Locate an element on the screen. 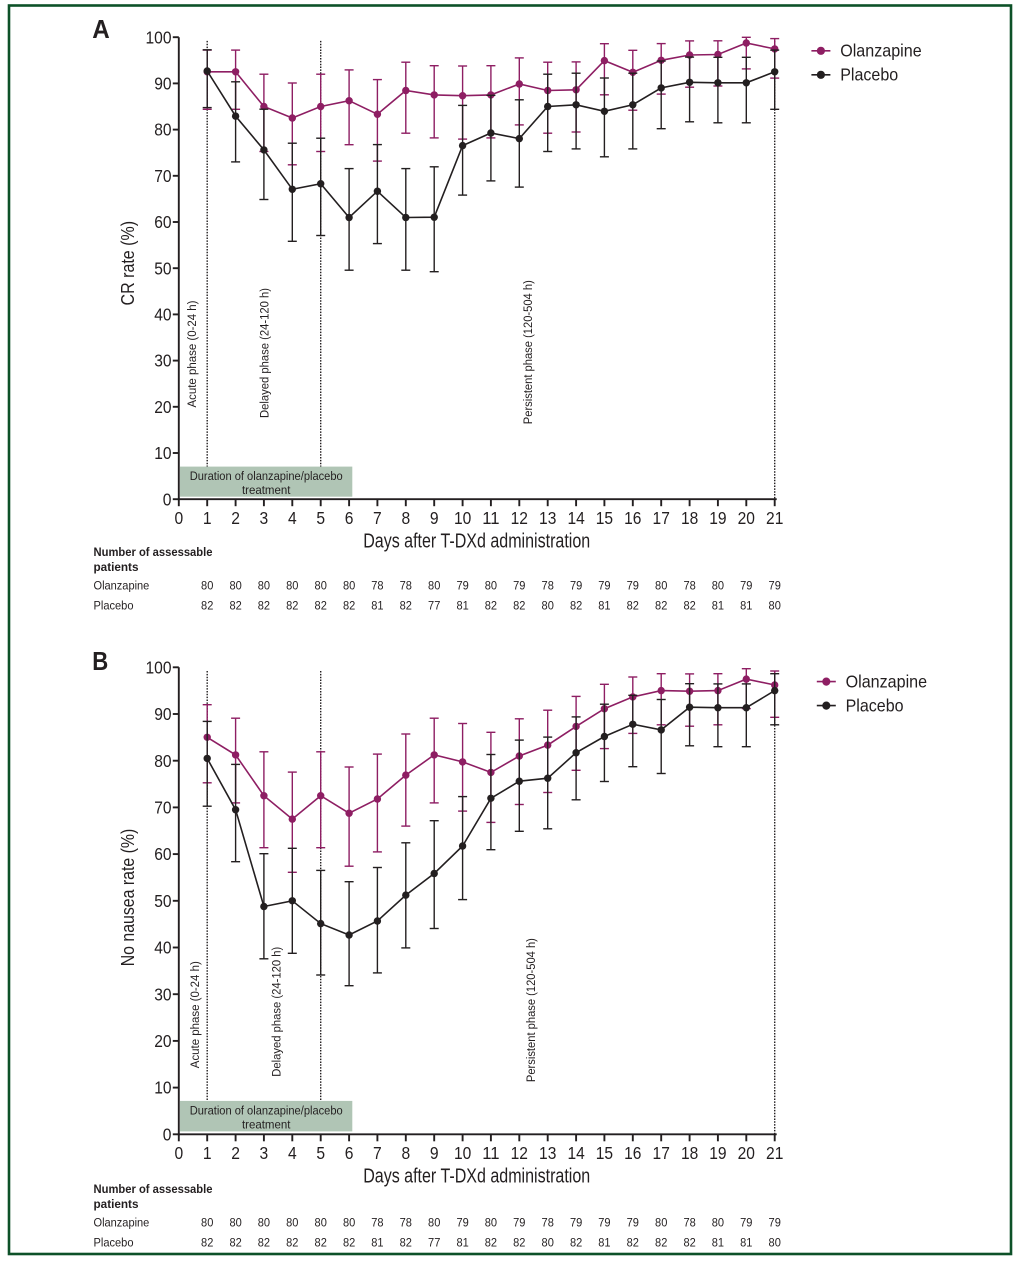  svg-text: B is located at coordinates (100, 662).